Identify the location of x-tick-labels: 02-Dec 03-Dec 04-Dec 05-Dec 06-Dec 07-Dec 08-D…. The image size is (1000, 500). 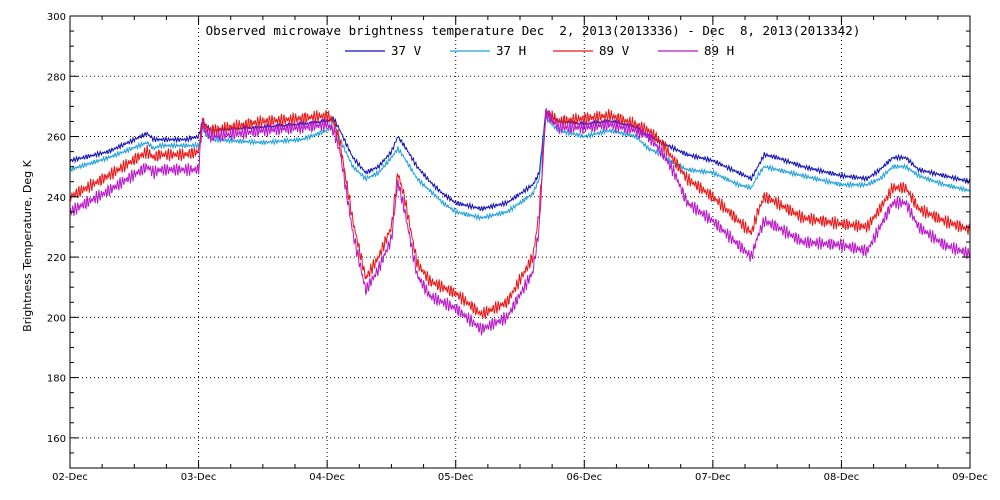
(520, 477).